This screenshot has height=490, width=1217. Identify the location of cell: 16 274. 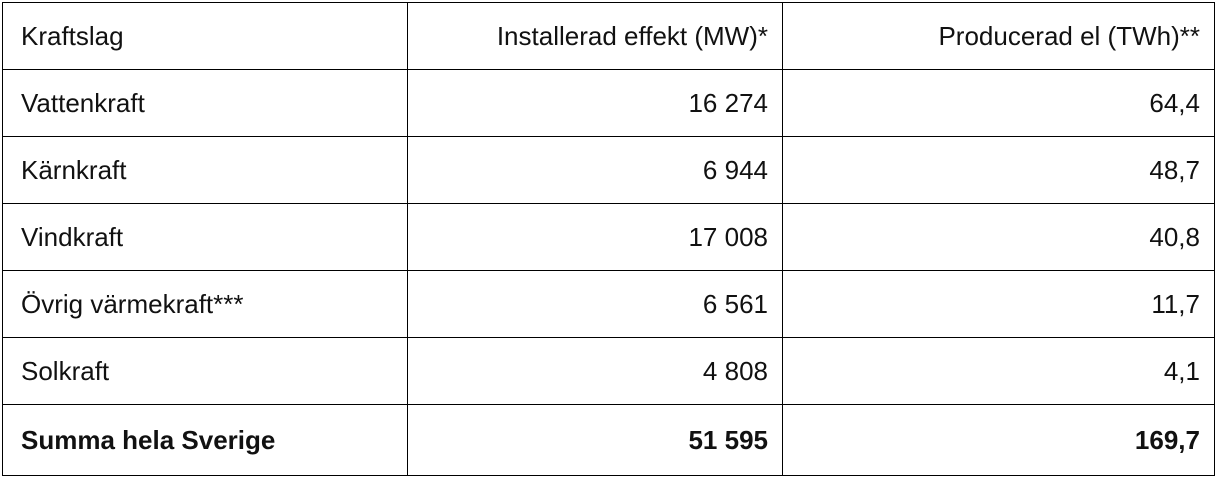
(595, 103).